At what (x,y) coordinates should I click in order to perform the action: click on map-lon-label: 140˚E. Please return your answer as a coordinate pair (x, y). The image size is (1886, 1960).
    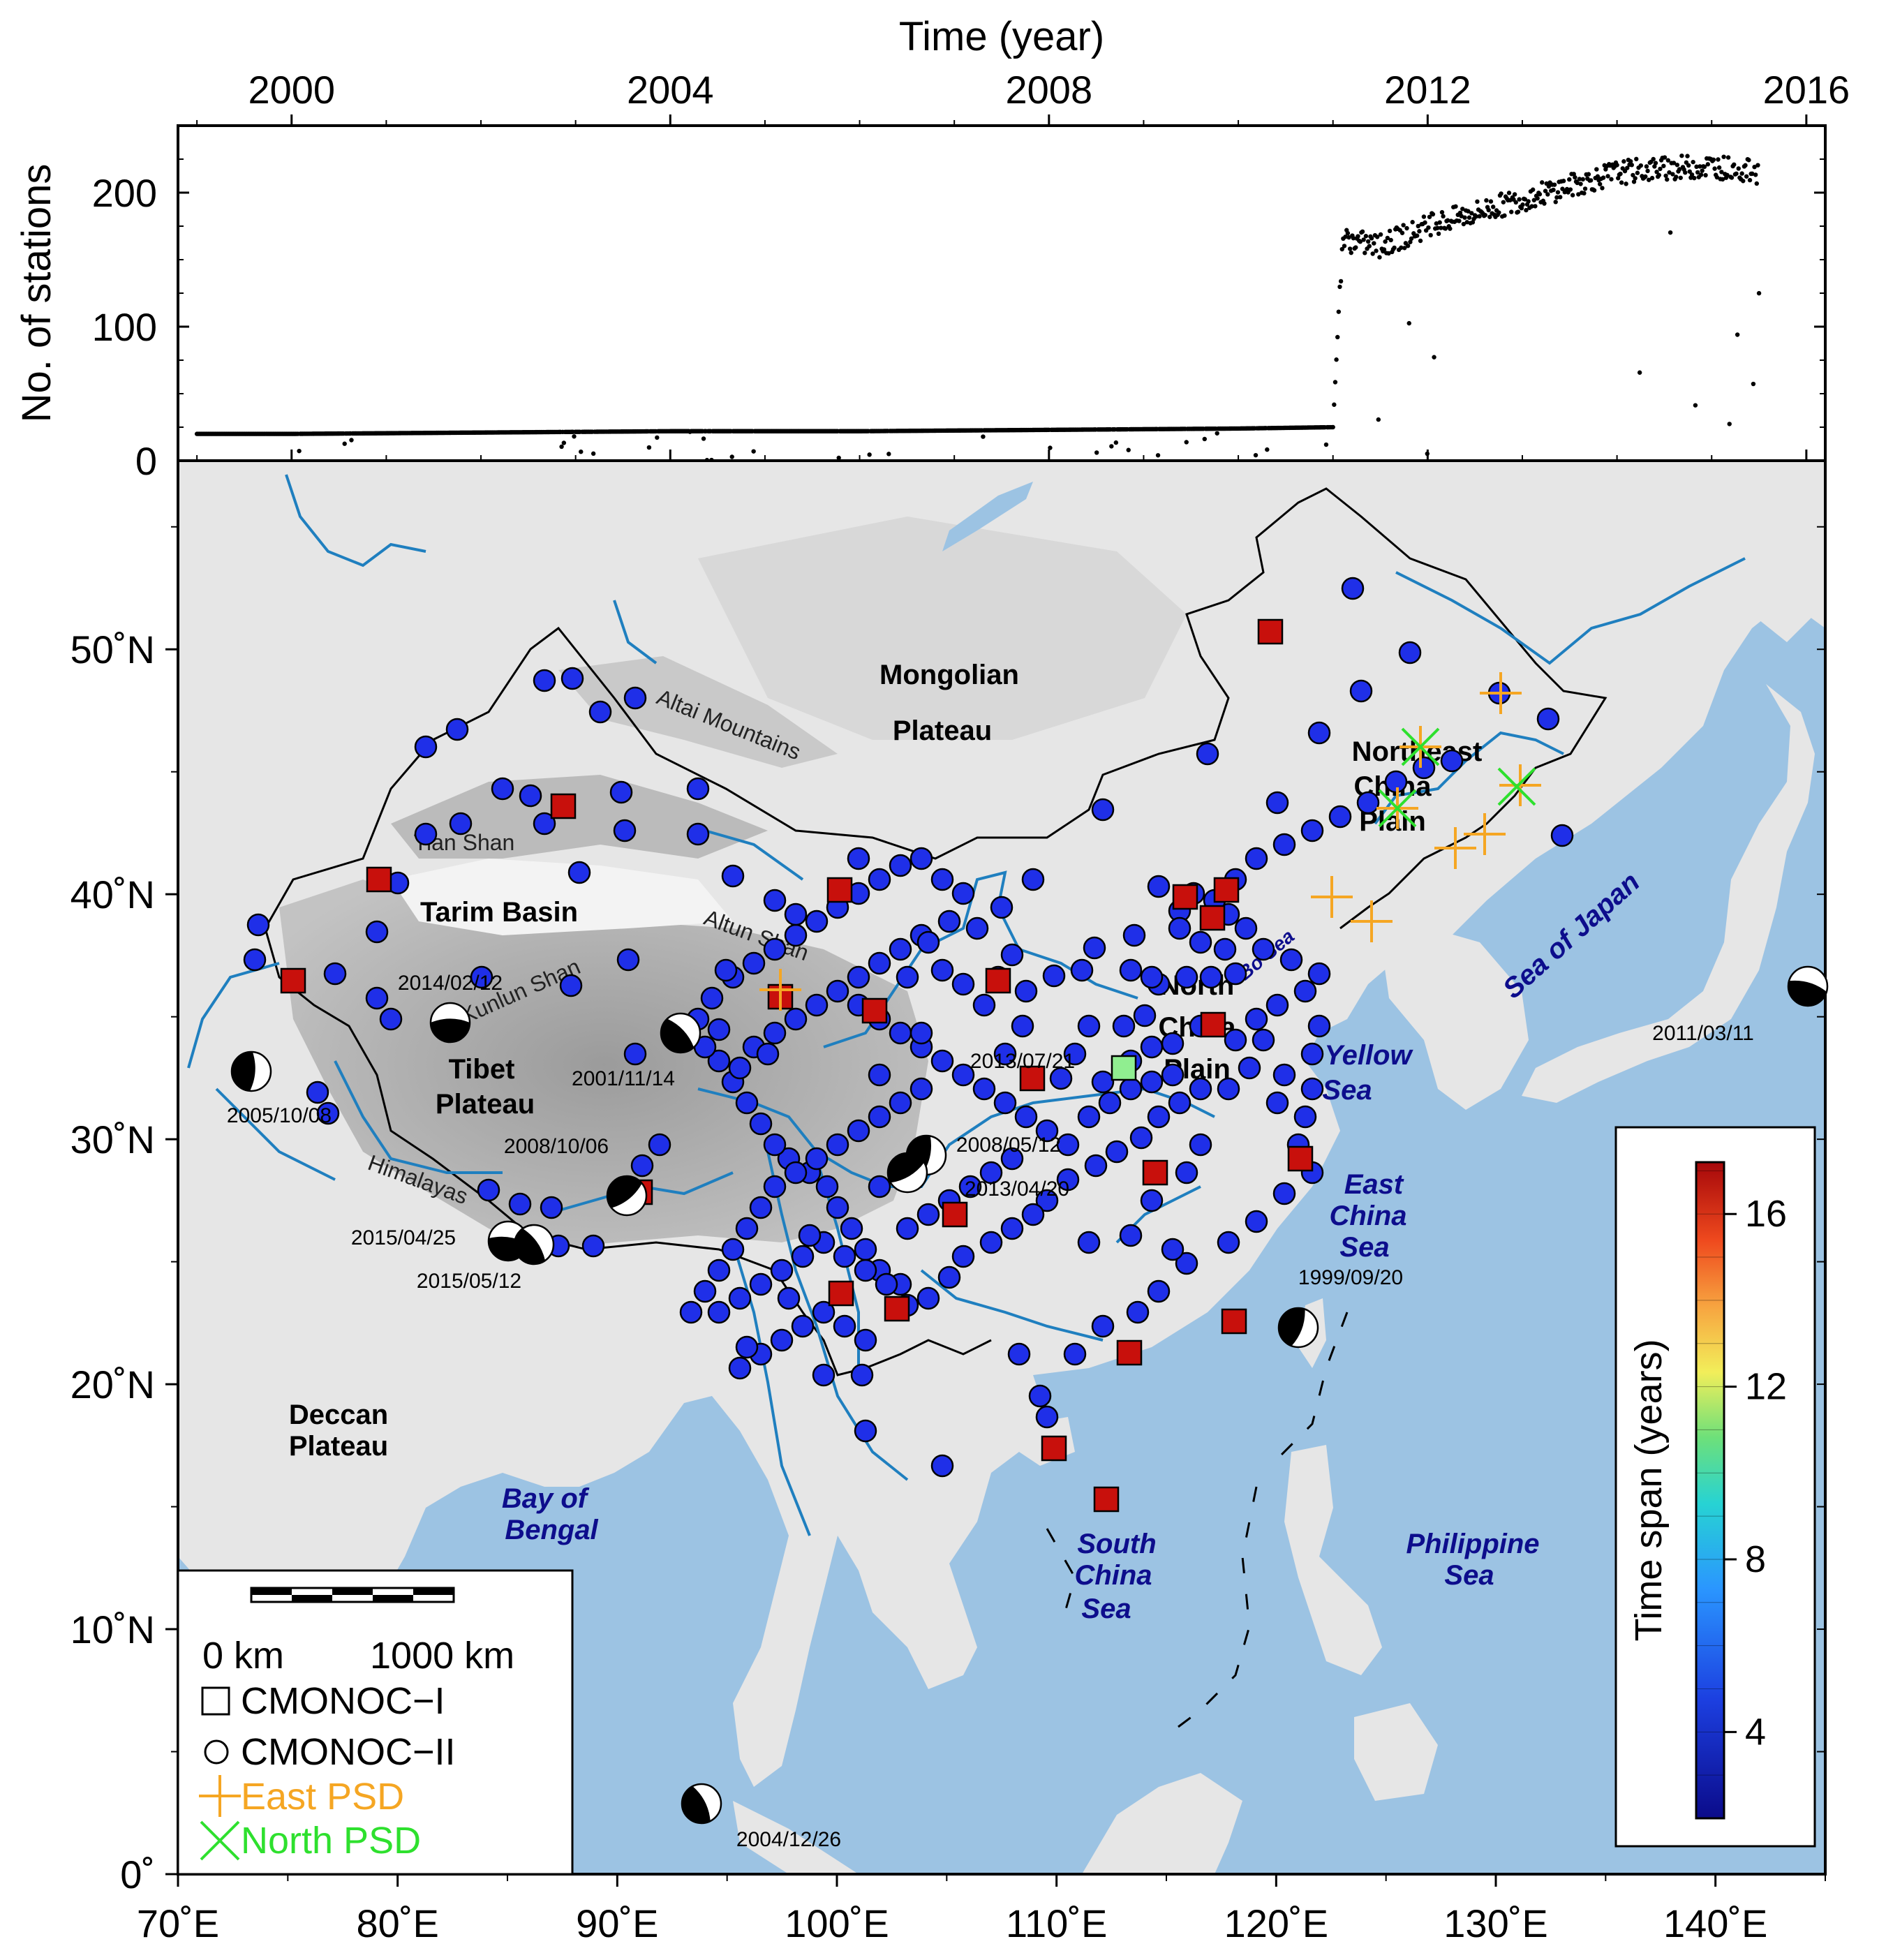
    Looking at the image, I should click on (1715, 1923).